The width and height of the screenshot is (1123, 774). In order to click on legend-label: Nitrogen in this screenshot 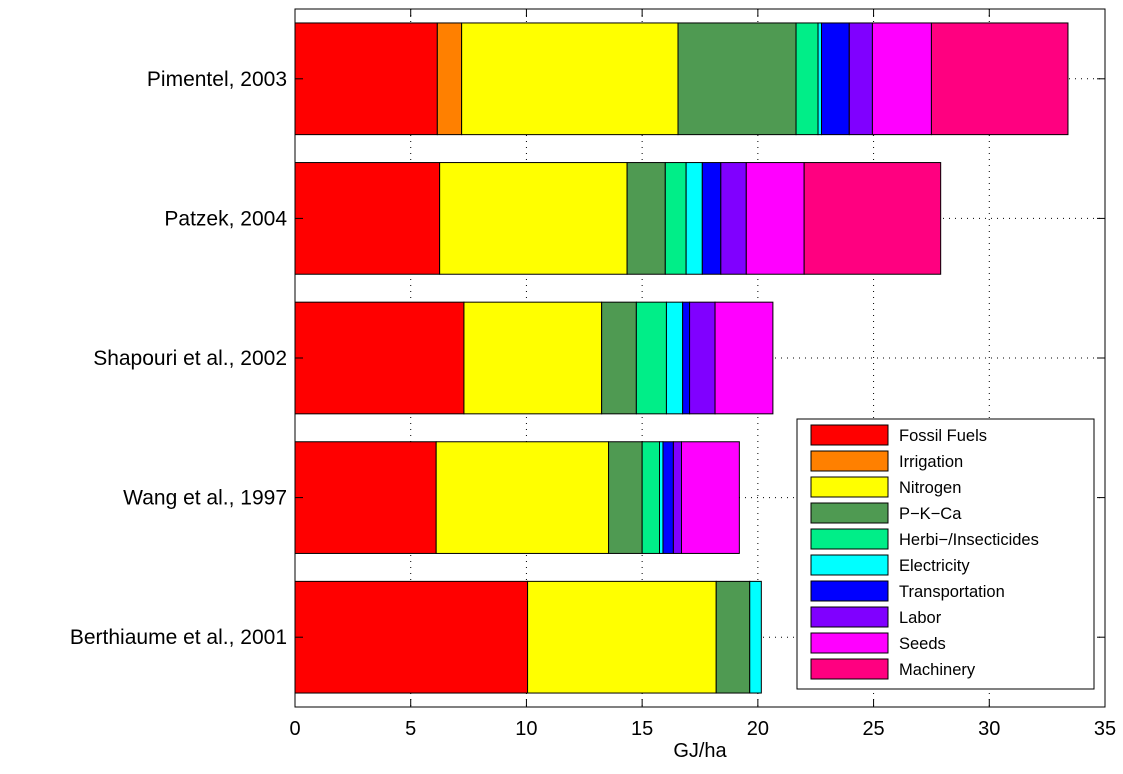, I will do `click(930, 488)`.